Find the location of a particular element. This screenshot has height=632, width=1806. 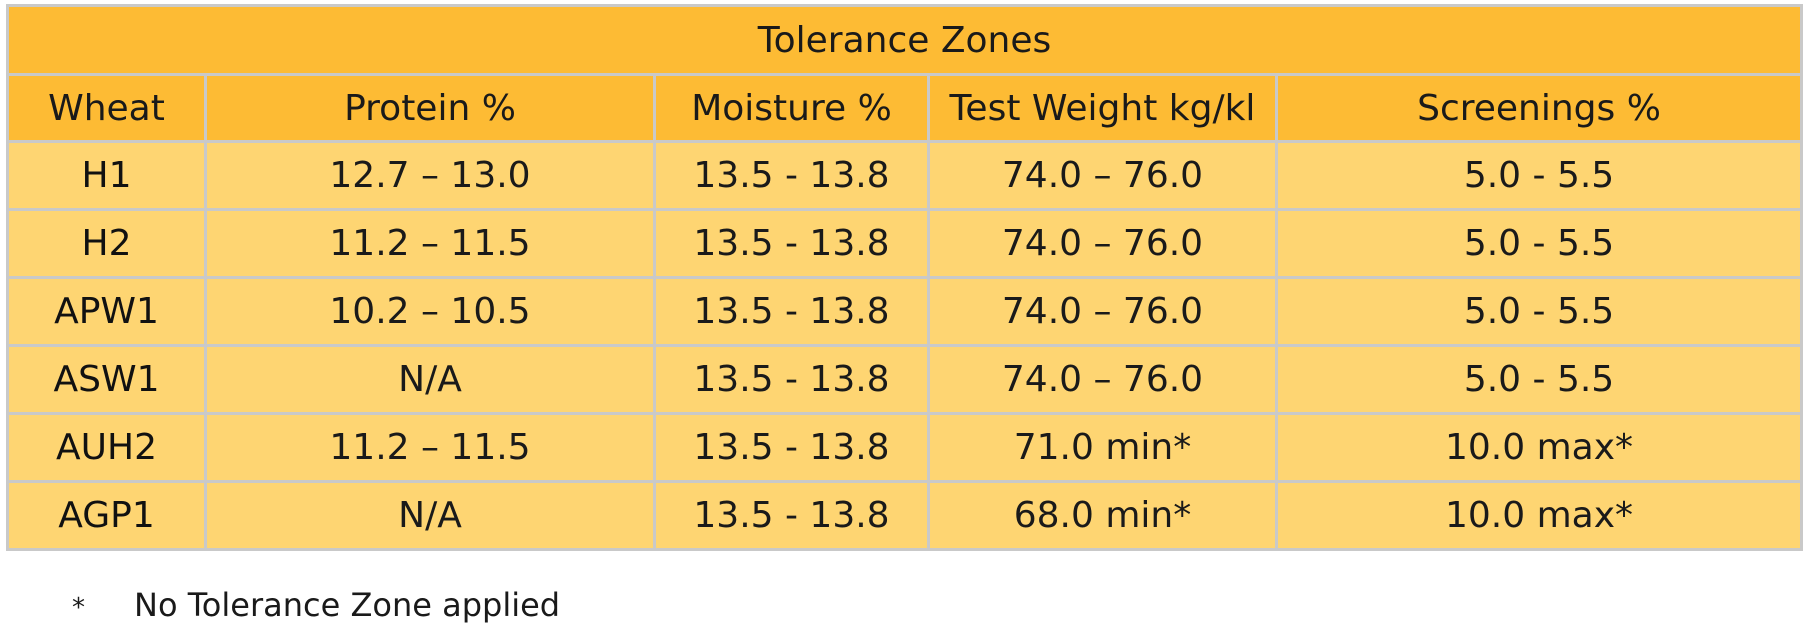

protein-cell: 12.7 – 13.0 is located at coordinates (430, 175).